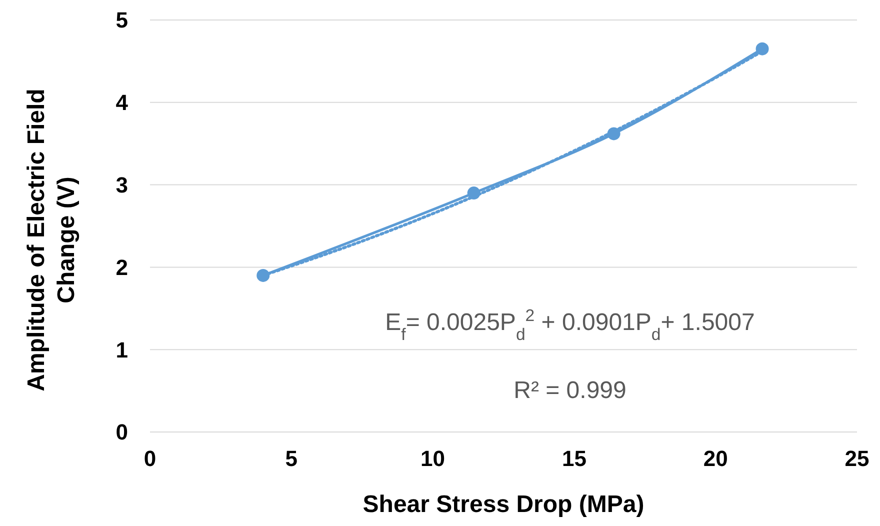 Image resolution: width=880 pixels, height=526 pixels. I want to click on y-tick-label: 0, so click(122, 432).